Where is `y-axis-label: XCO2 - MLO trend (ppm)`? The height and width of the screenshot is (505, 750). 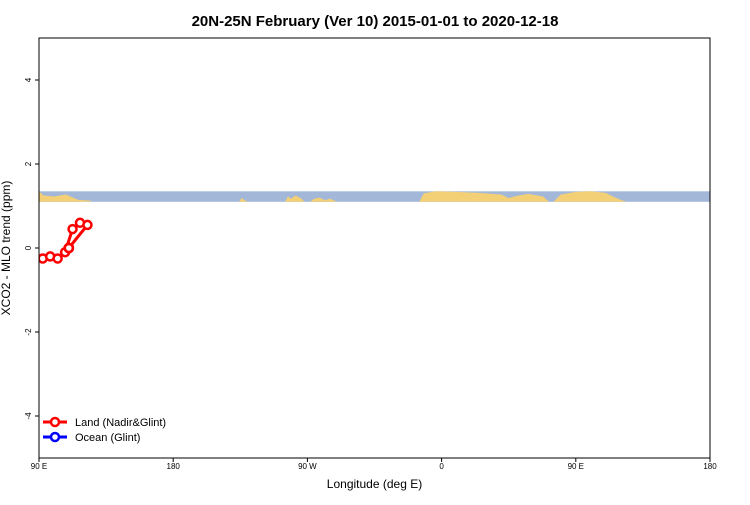 y-axis-label: XCO2 - MLO trend (ppm) is located at coordinates (6, 248).